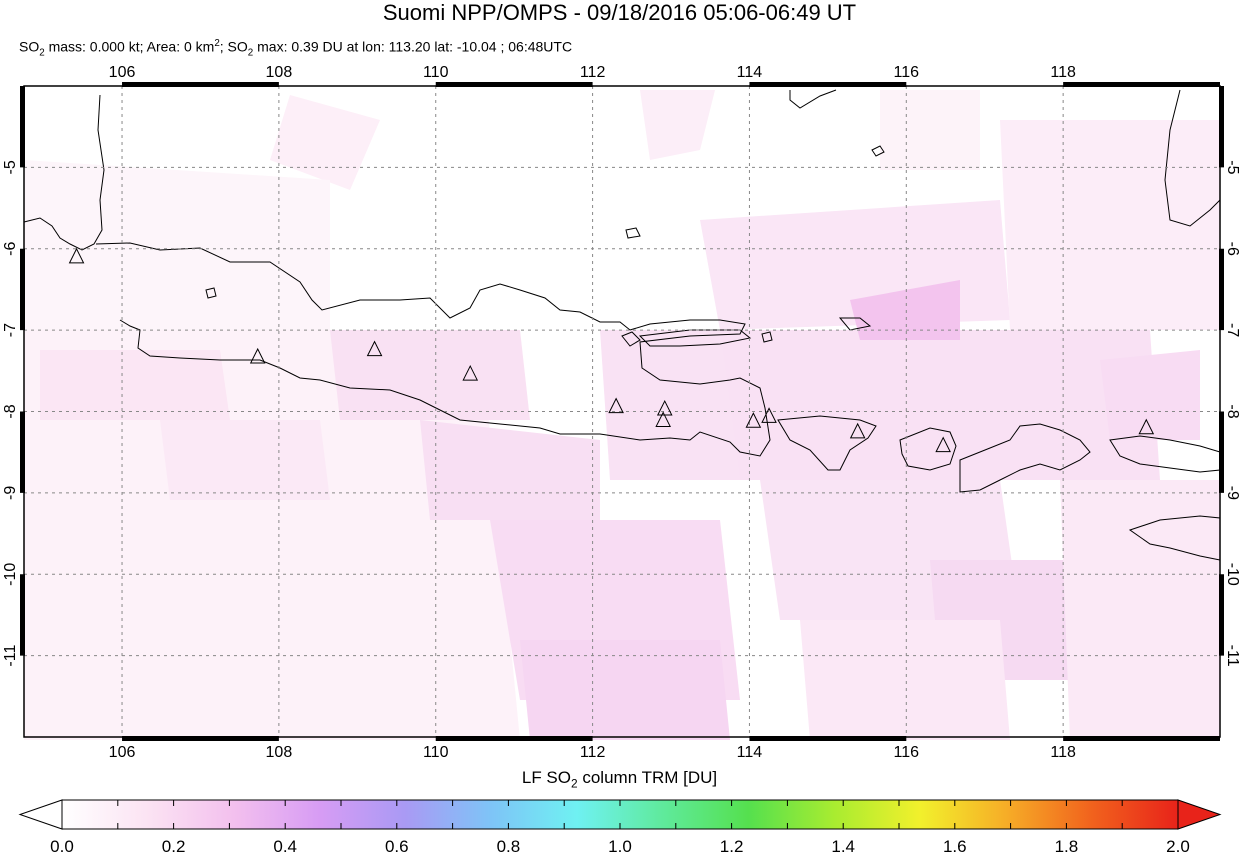 The image size is (1239, 855). I want to click on so2-summary-part: ; SO, so click(233, 46).